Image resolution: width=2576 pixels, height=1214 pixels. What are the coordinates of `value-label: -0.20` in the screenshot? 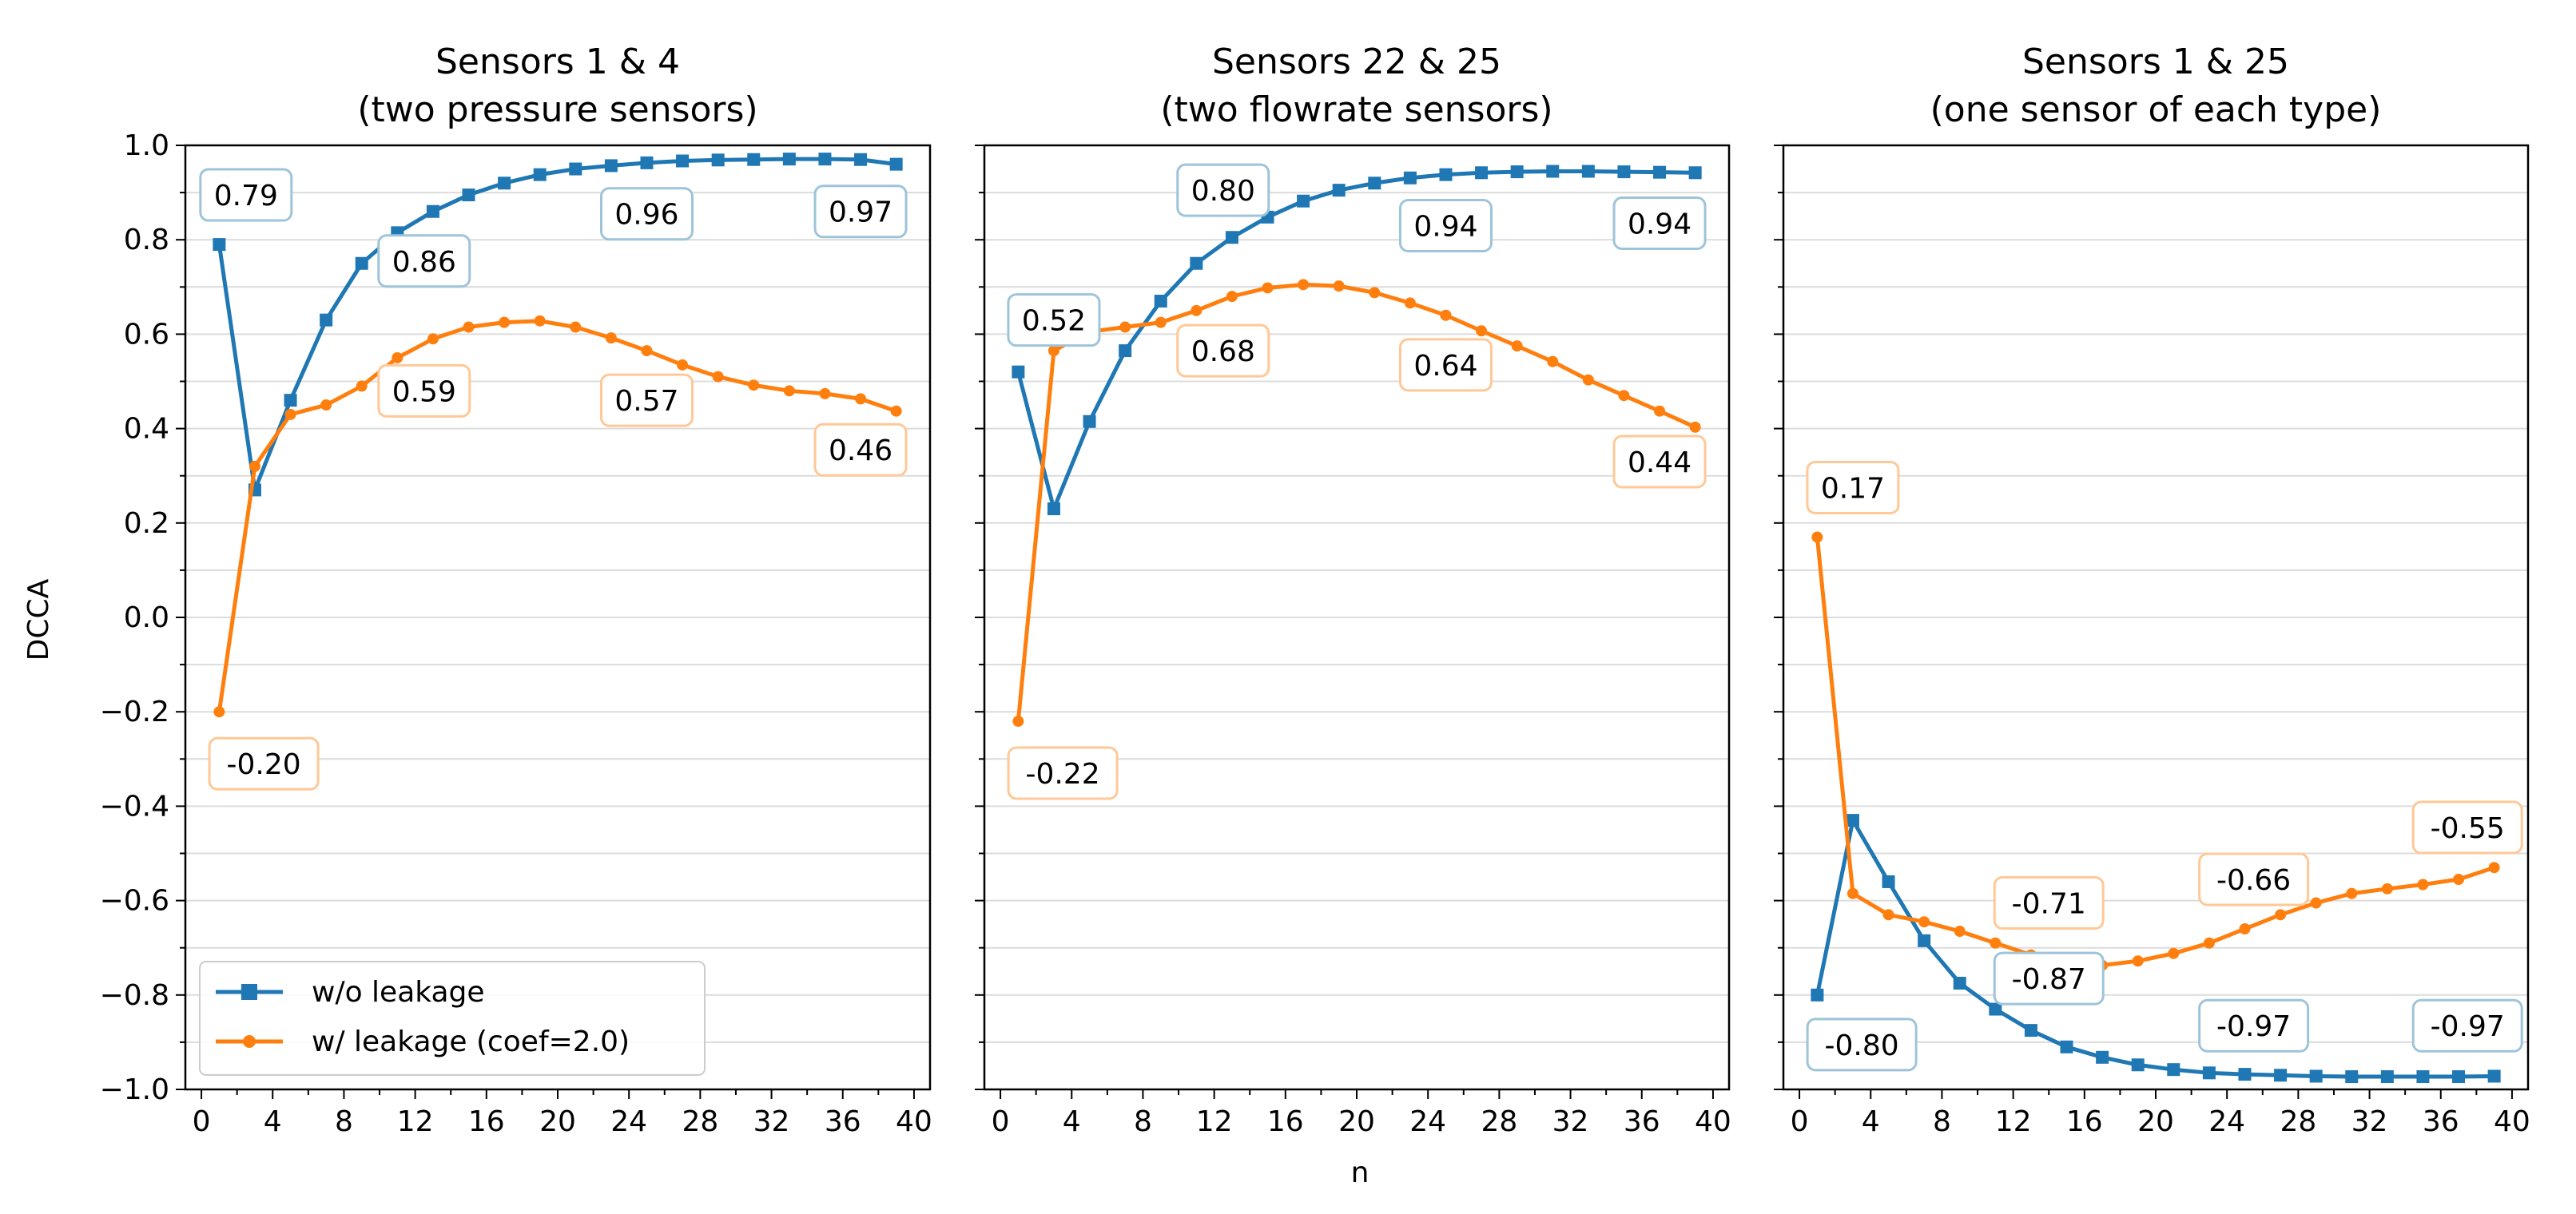 It's located at (264, 764).